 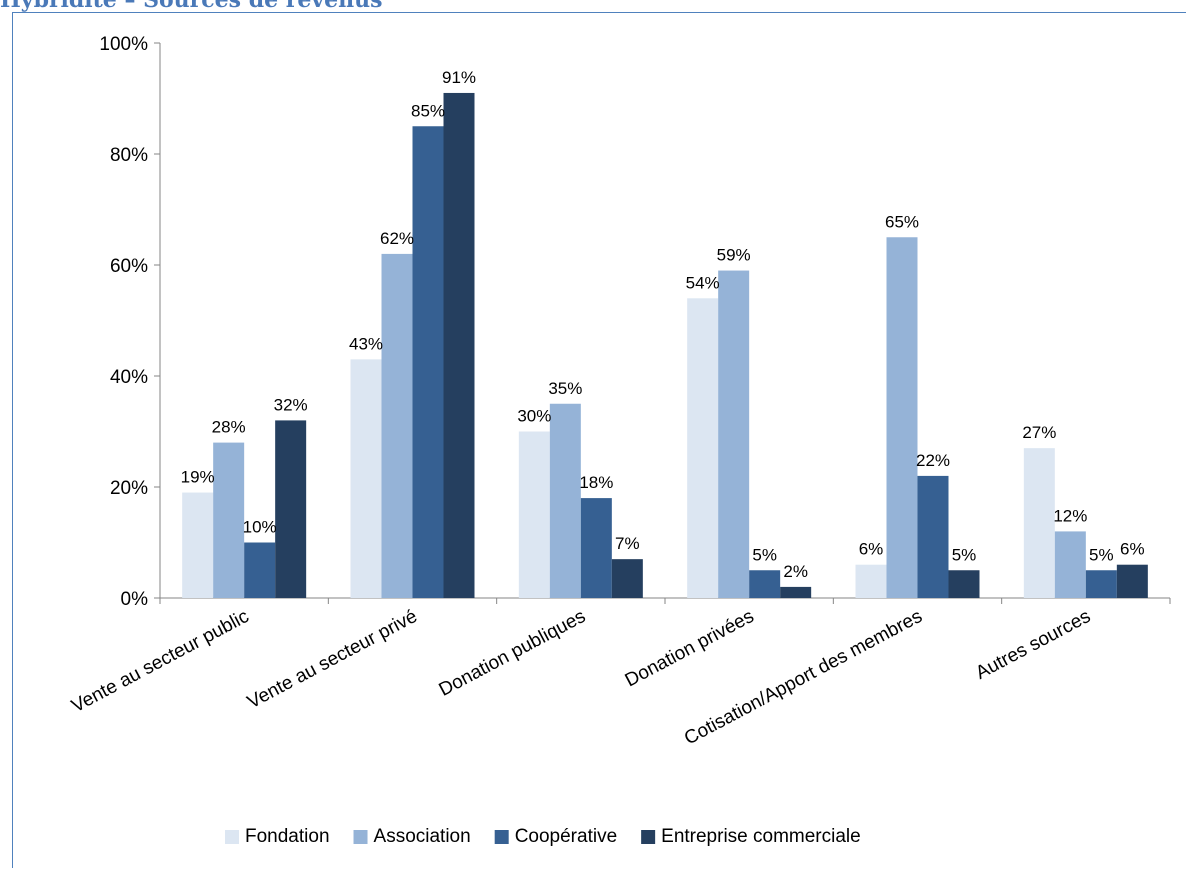 I want to click on category-label: Autres sources, so click(x=1033, y=645).